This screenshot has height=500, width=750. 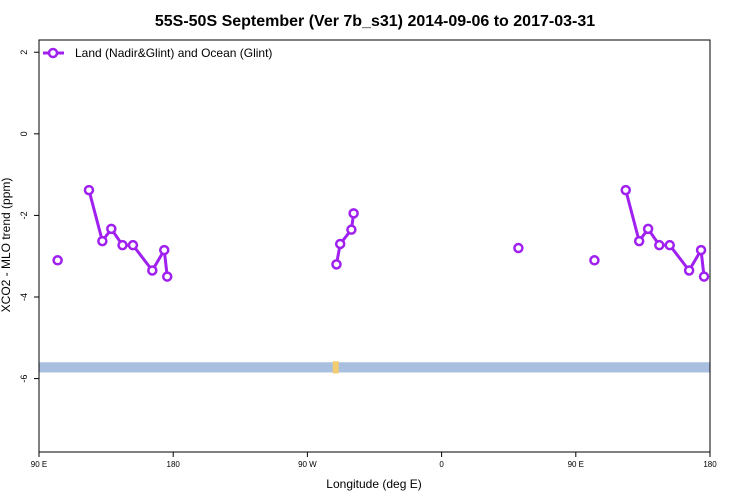 I want to click on y-tick-label: -4, so click(x=24, y=297).